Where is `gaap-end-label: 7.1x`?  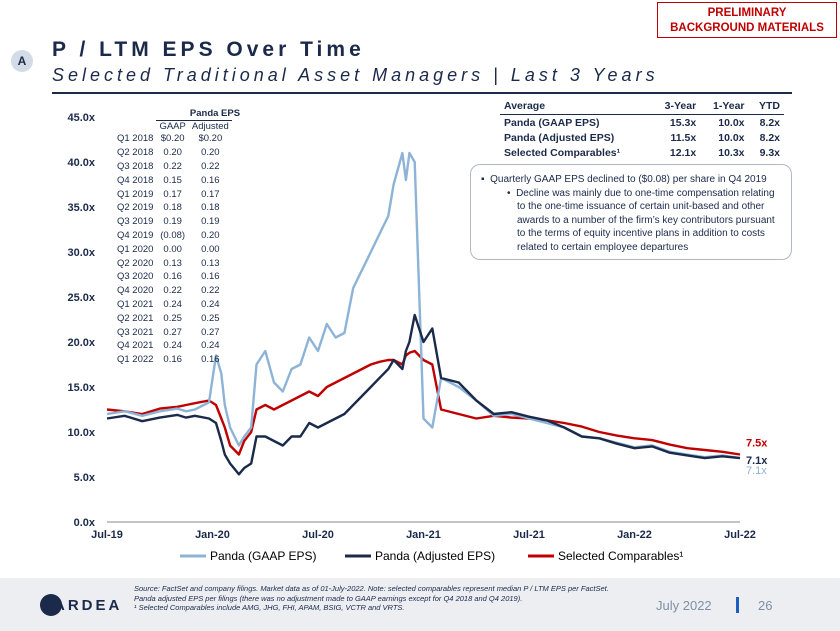
gaap-end-label: 7.1x is located at coordinates (756, 471).